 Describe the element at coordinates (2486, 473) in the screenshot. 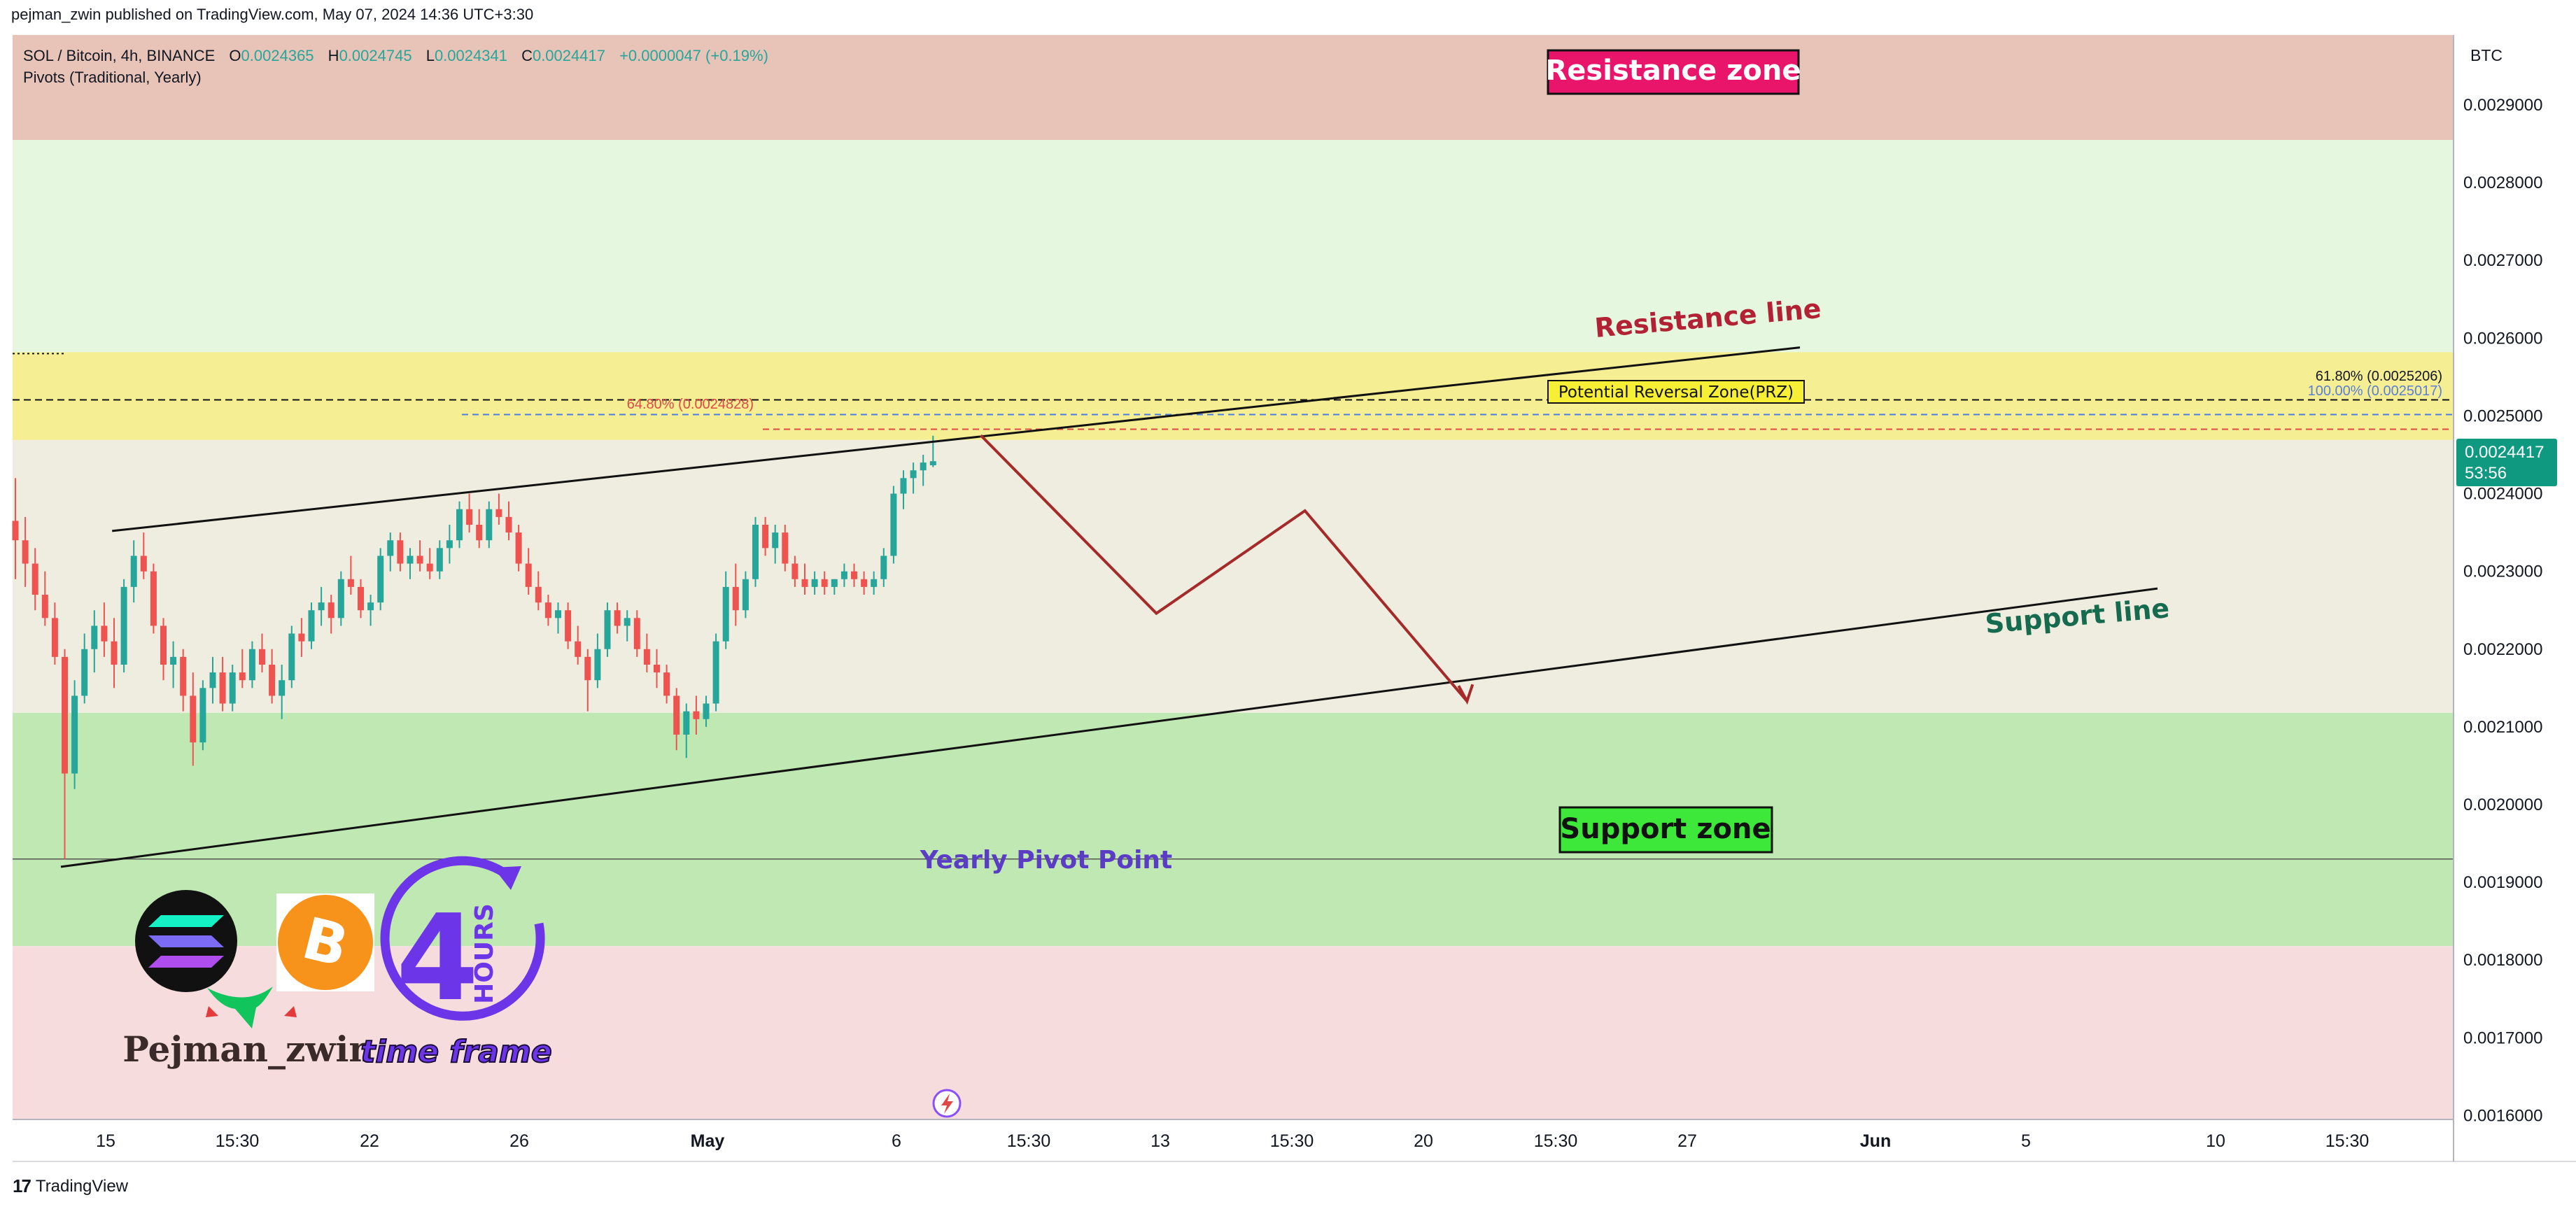

I see `last-price-countdown: 53:56` at that location.